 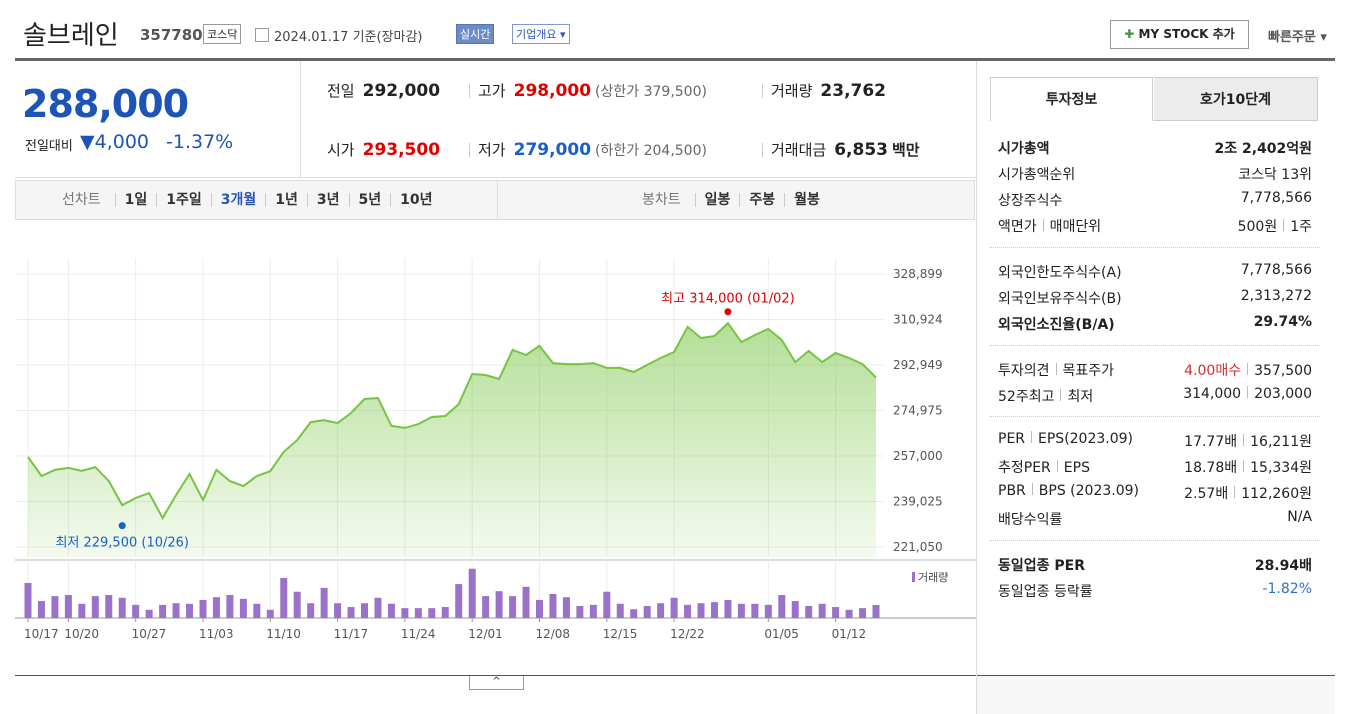 I want to click on realtime-badge: 실시간, so click(x=475, y=34).